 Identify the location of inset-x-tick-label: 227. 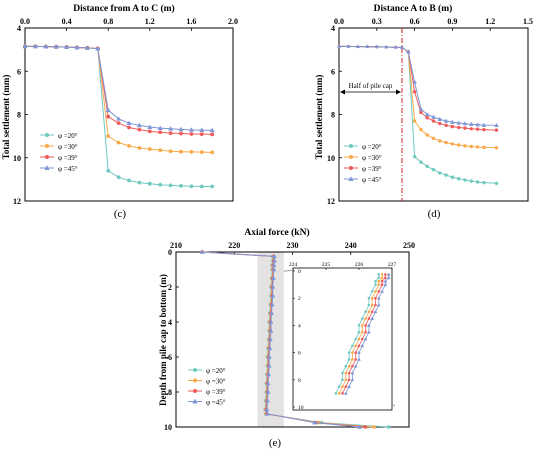
(392, 265).